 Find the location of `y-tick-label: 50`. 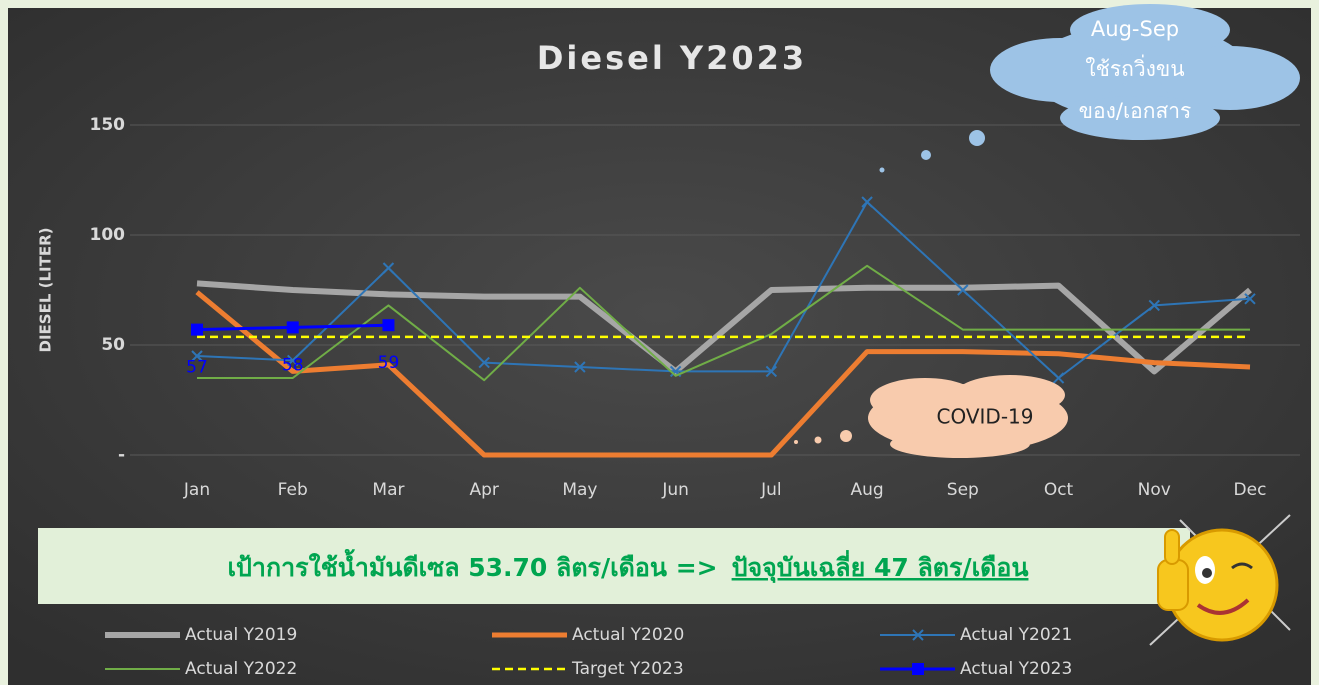

y-tick-label: 50 is located at coordinates (113, 345).